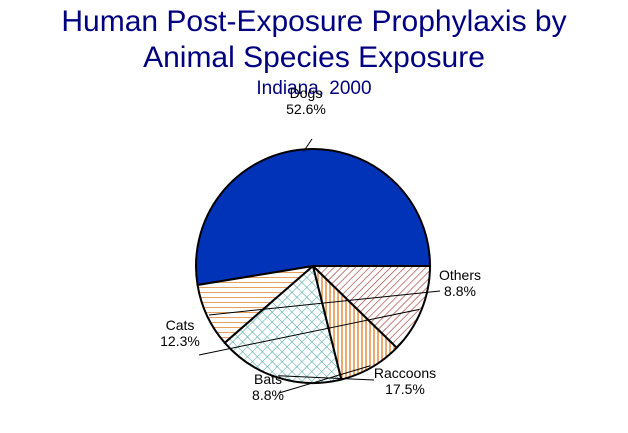 This screenshot has height=433, width=628. Describe the element at coordinates (309, 332) in the screenshot. I see `leader-line-cats` at that location.